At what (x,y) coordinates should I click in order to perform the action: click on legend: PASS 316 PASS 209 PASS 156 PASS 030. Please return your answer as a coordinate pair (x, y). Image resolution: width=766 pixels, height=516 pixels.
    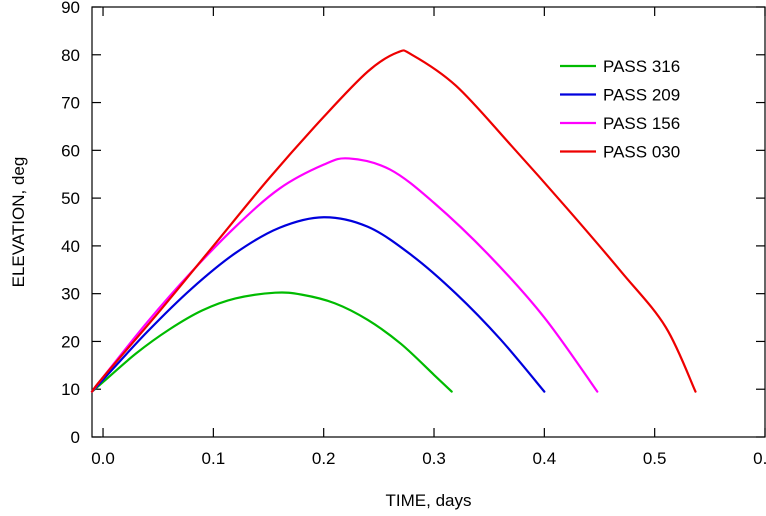
    Looking at the image, I should click on (620, 109).